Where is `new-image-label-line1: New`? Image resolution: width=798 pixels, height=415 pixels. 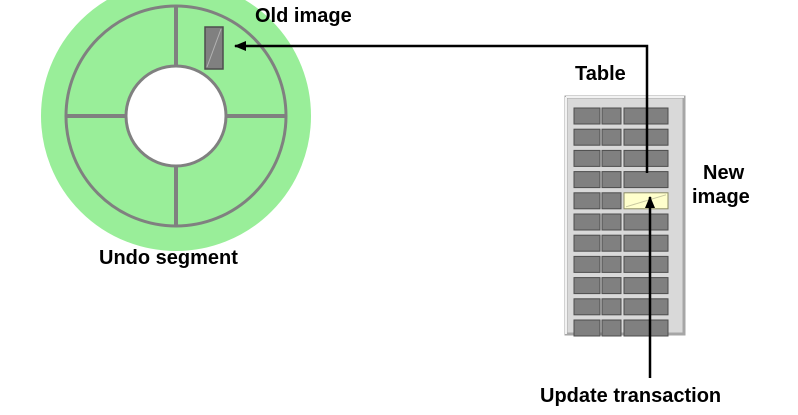
new-image-label-line1: New is located at coordinates (724, 173).